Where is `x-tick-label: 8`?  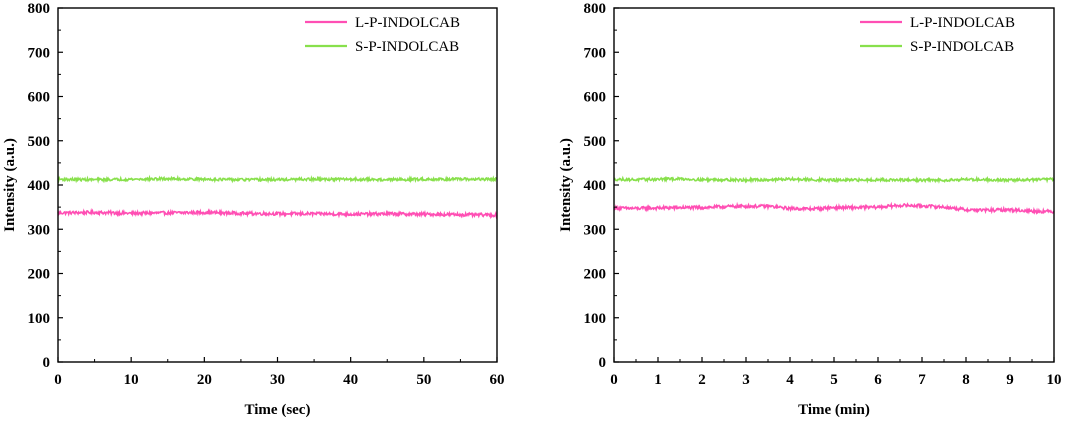
x-tick-label: 8 is located at coordinates (966, 380).